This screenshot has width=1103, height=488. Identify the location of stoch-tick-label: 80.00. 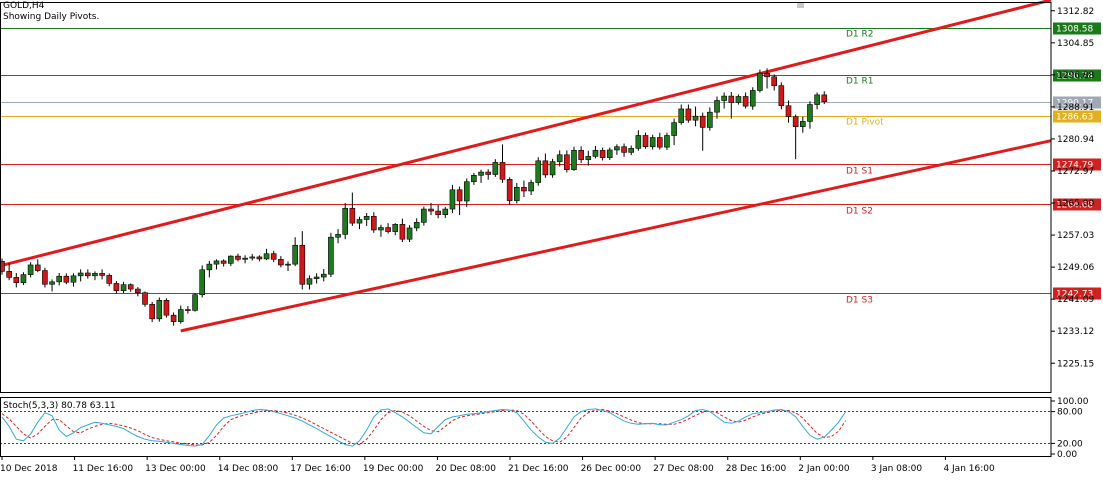
(1070, 413).